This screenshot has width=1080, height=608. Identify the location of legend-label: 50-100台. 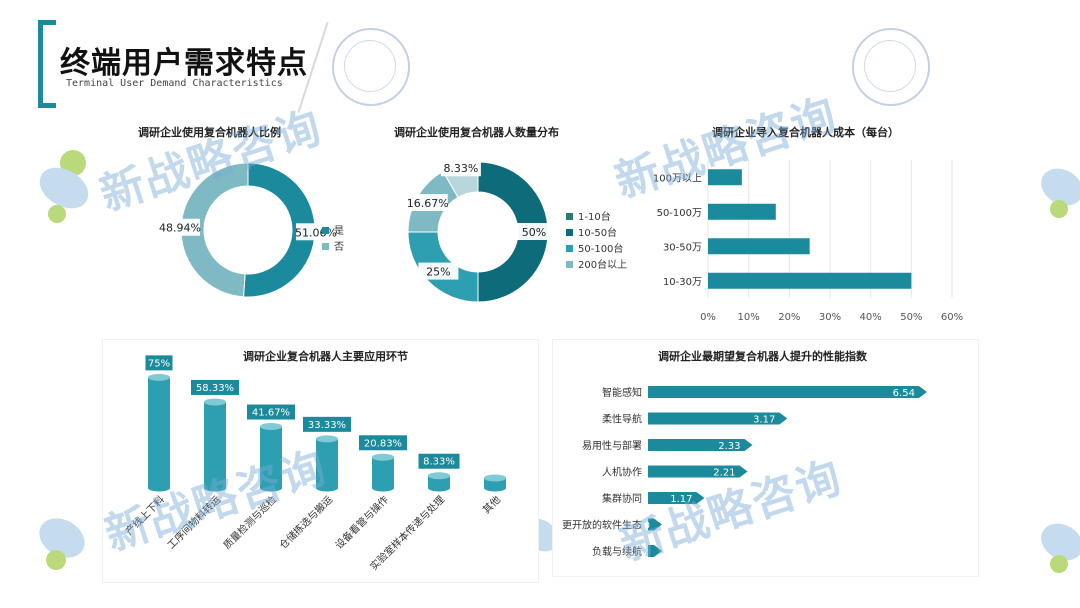
(600, 248).